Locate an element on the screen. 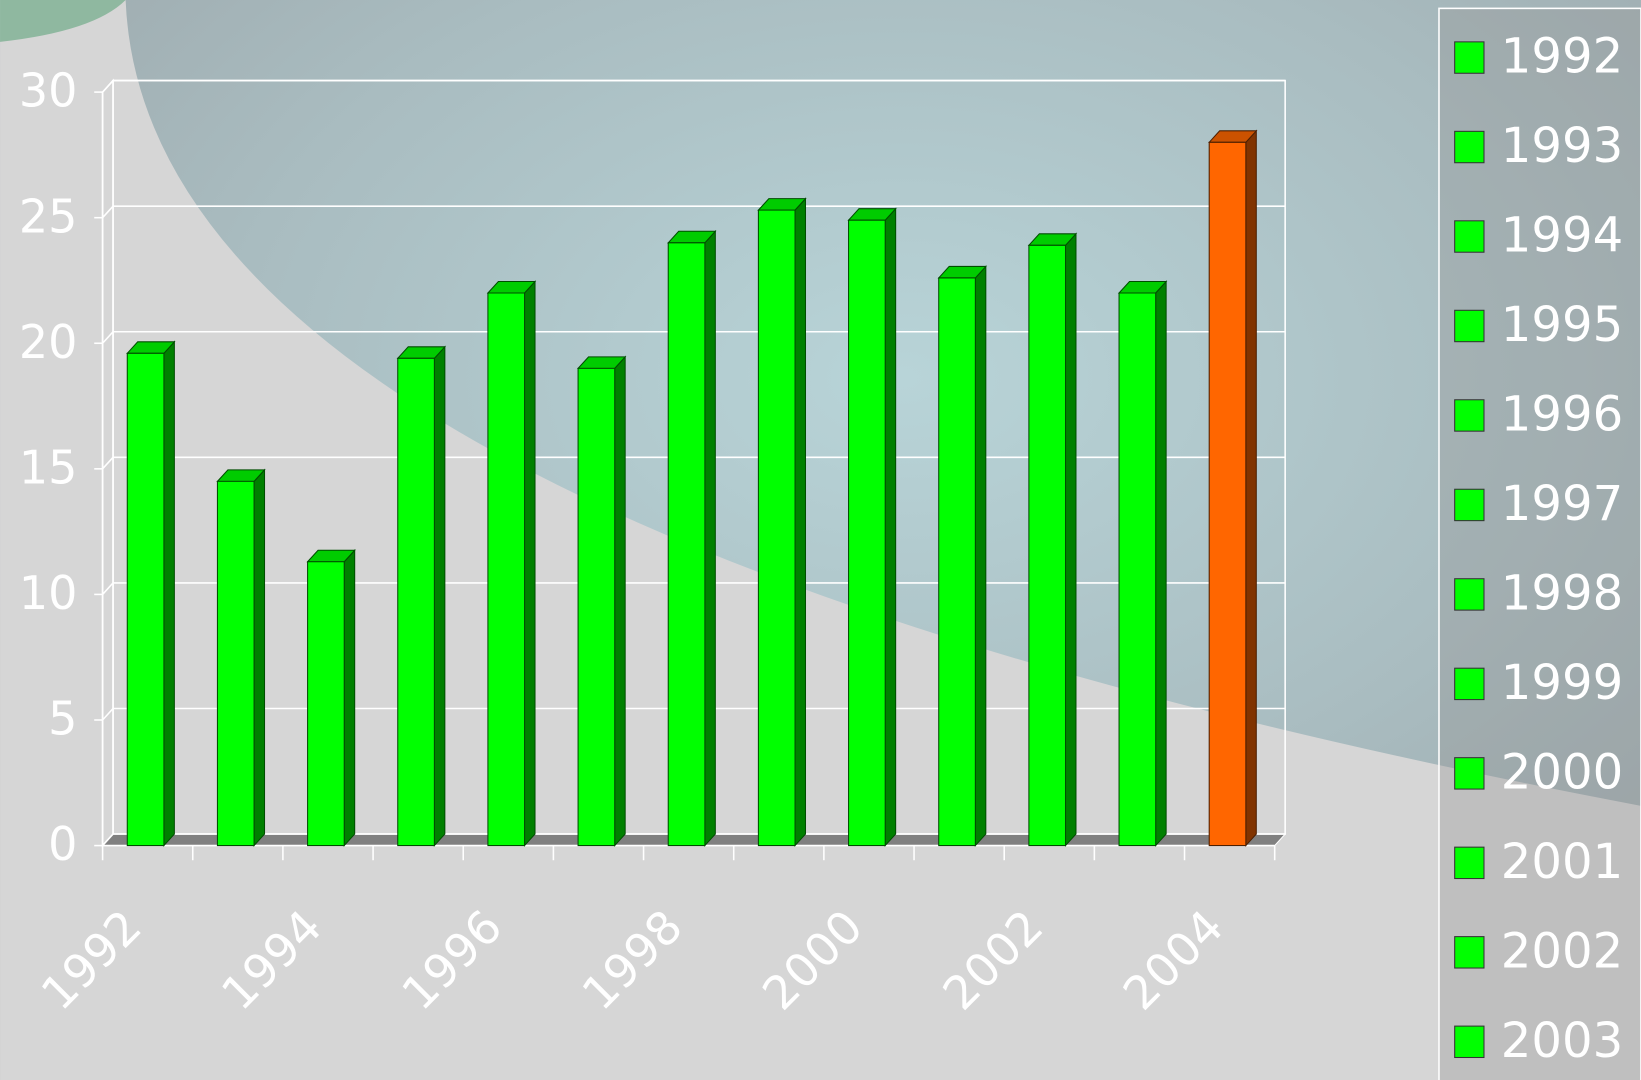 This screenshot has height=1080, width=1641. legend-label: 2001 is located at coordinates (1562, 862).